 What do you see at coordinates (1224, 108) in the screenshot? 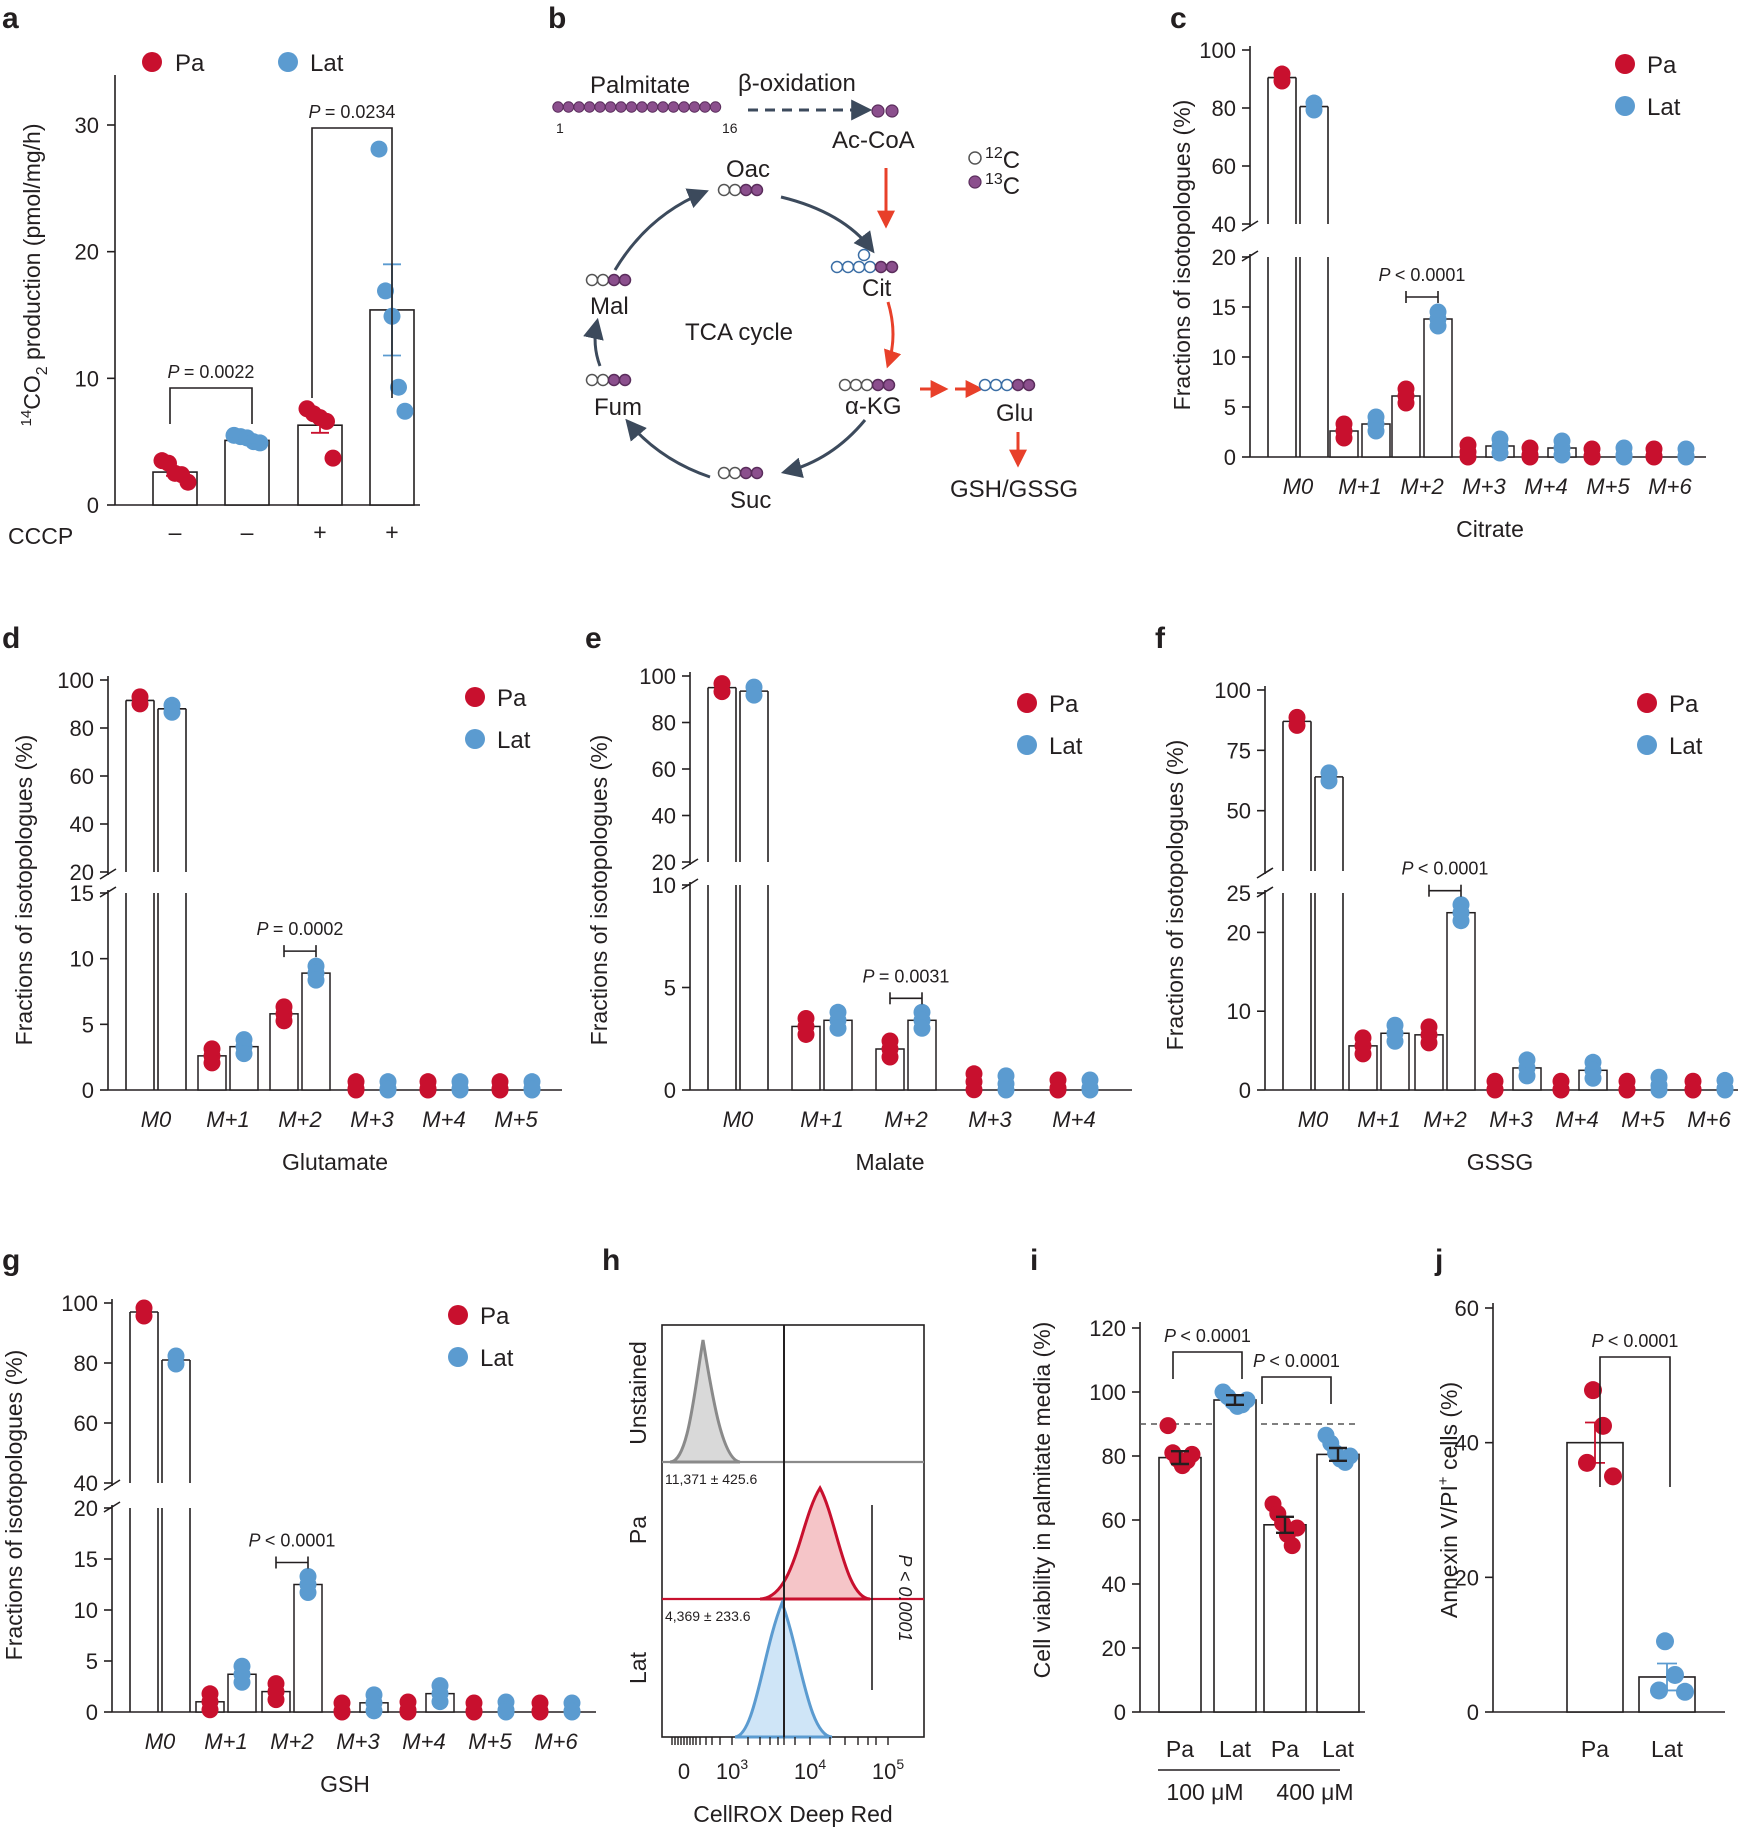
I see `c-ytick-label: 80` at bounding box center [1224, 108].